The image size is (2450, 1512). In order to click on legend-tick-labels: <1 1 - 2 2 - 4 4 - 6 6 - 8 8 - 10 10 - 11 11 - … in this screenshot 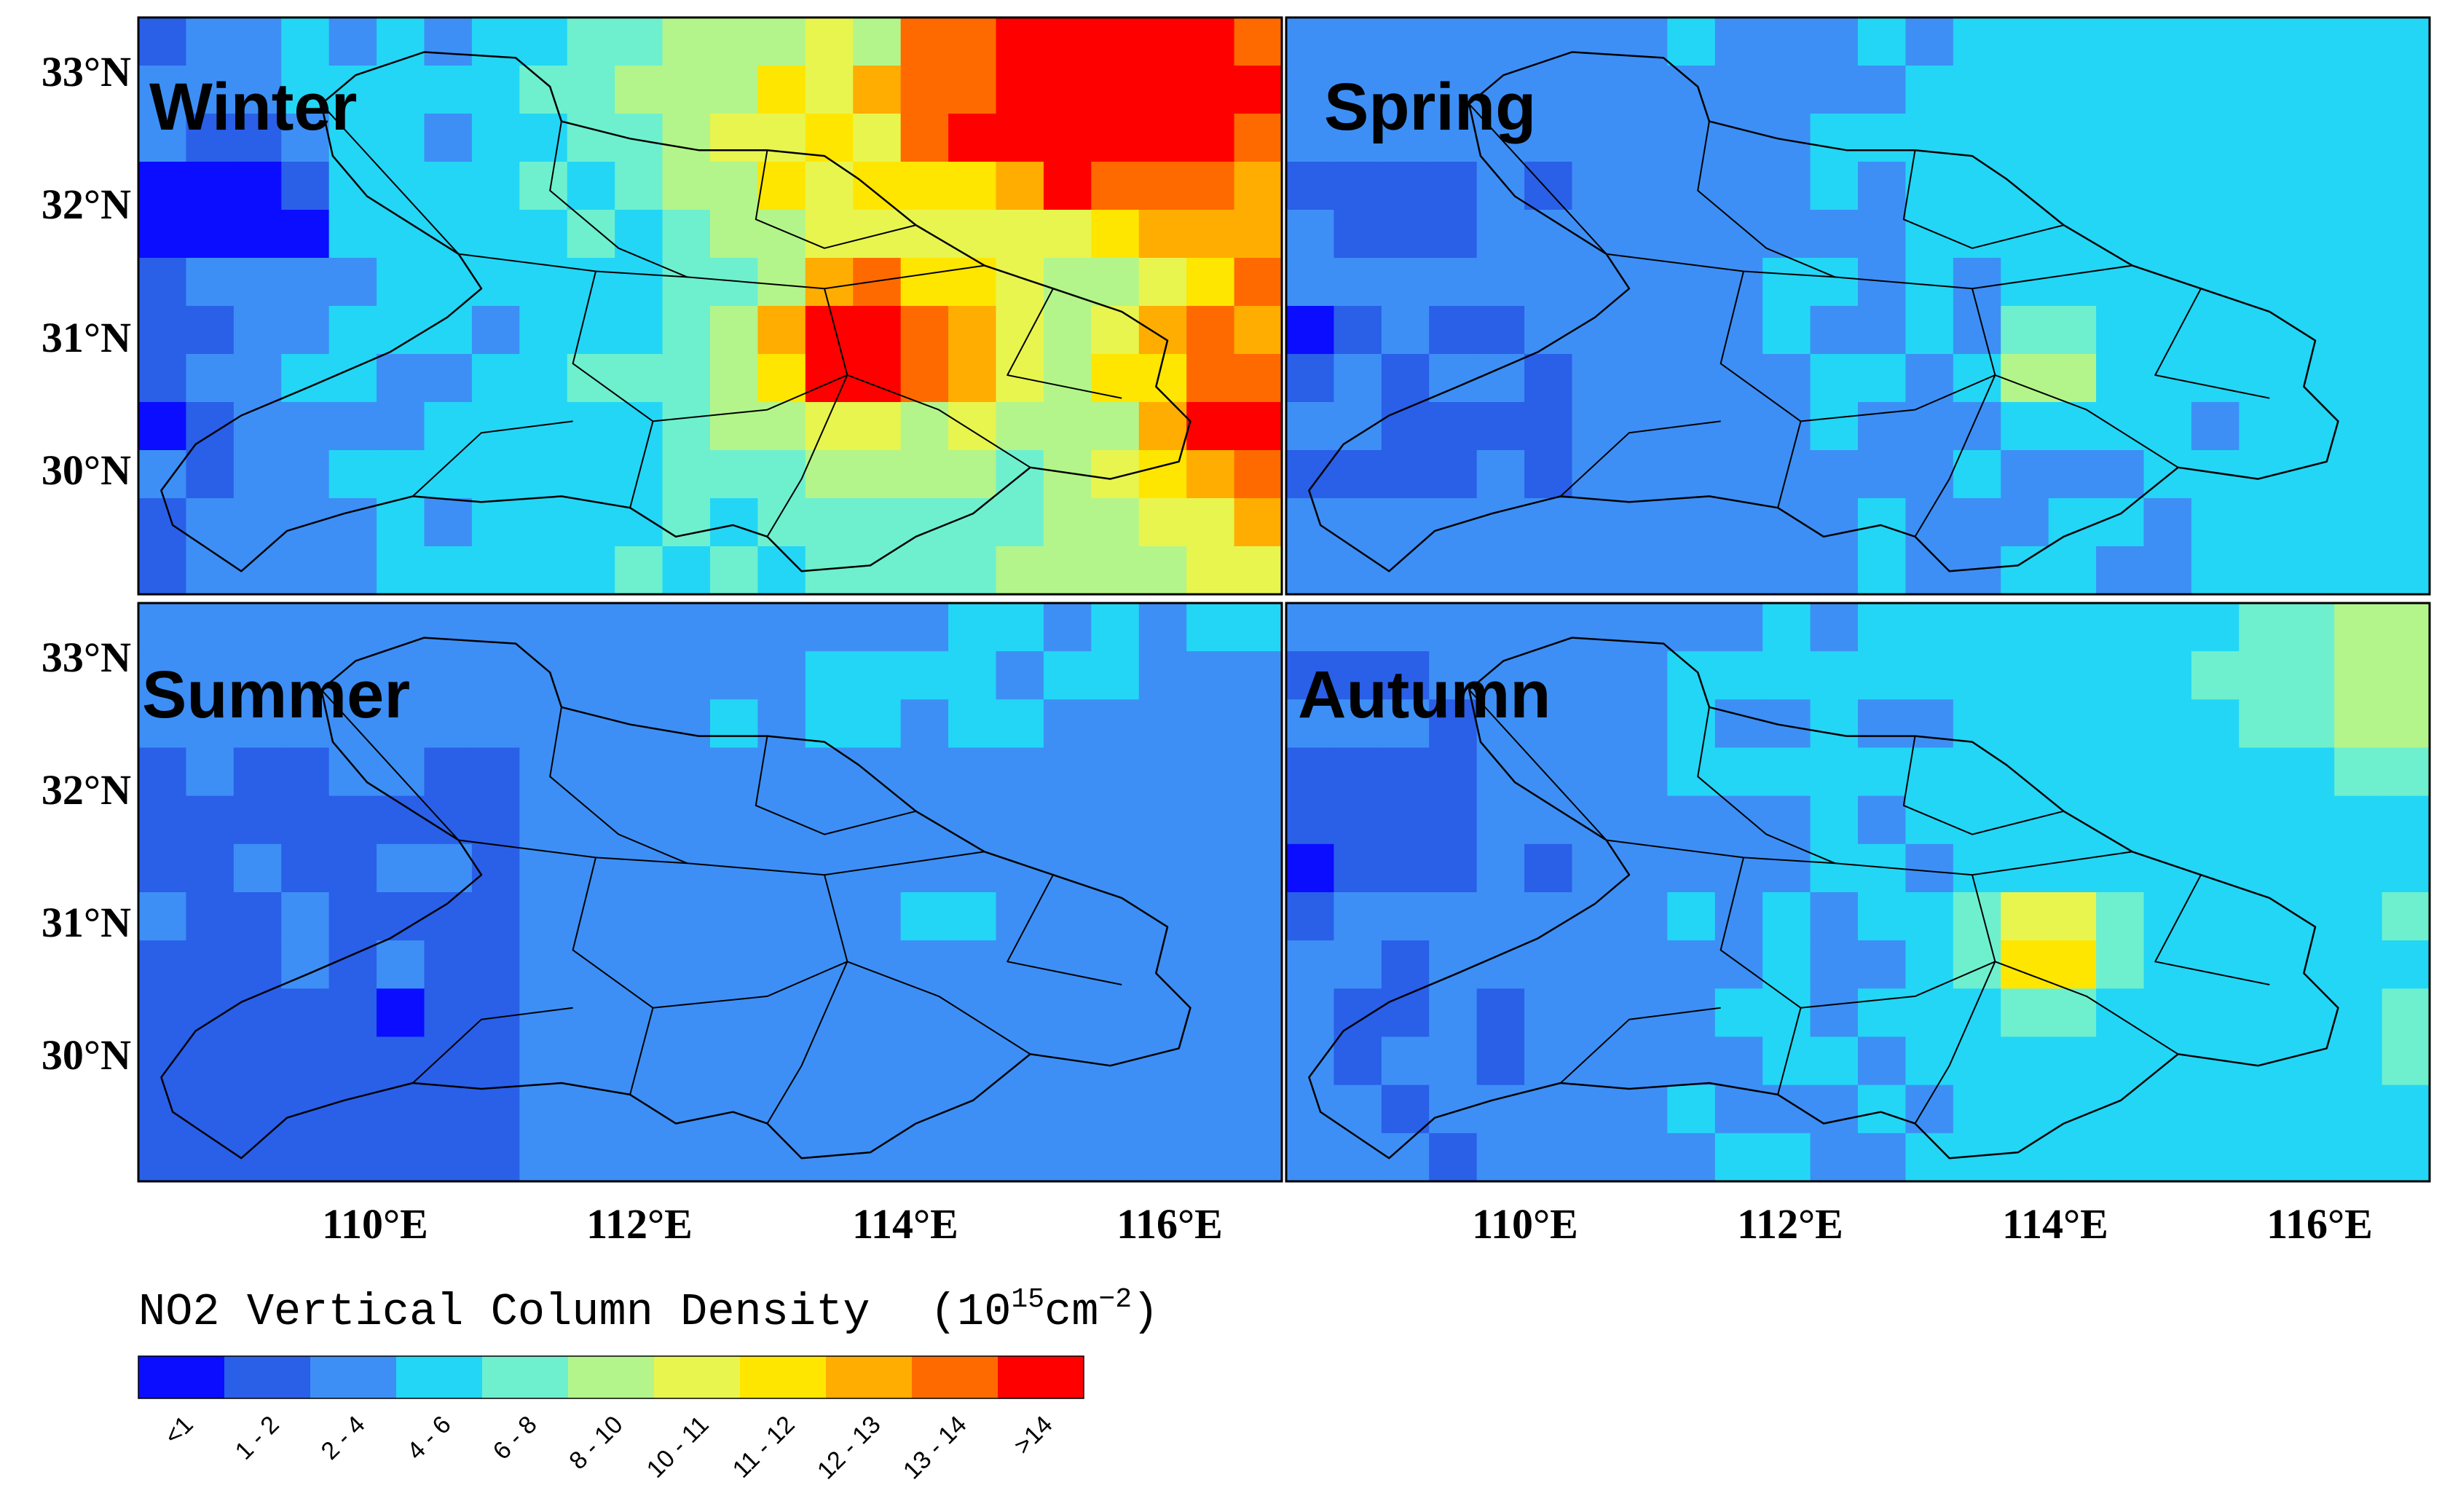, I will do `click(608, 1448)`.